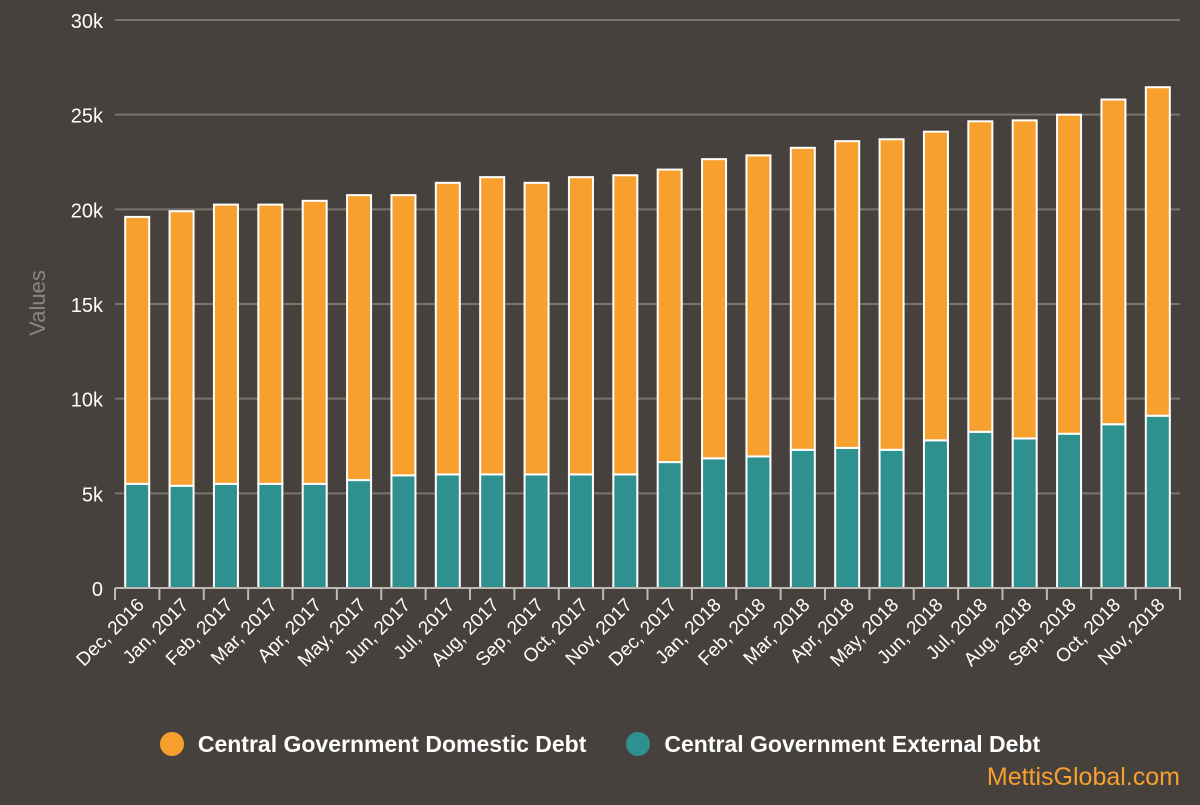  I want to click on y-tick-label: 5k, so click(93, 495).